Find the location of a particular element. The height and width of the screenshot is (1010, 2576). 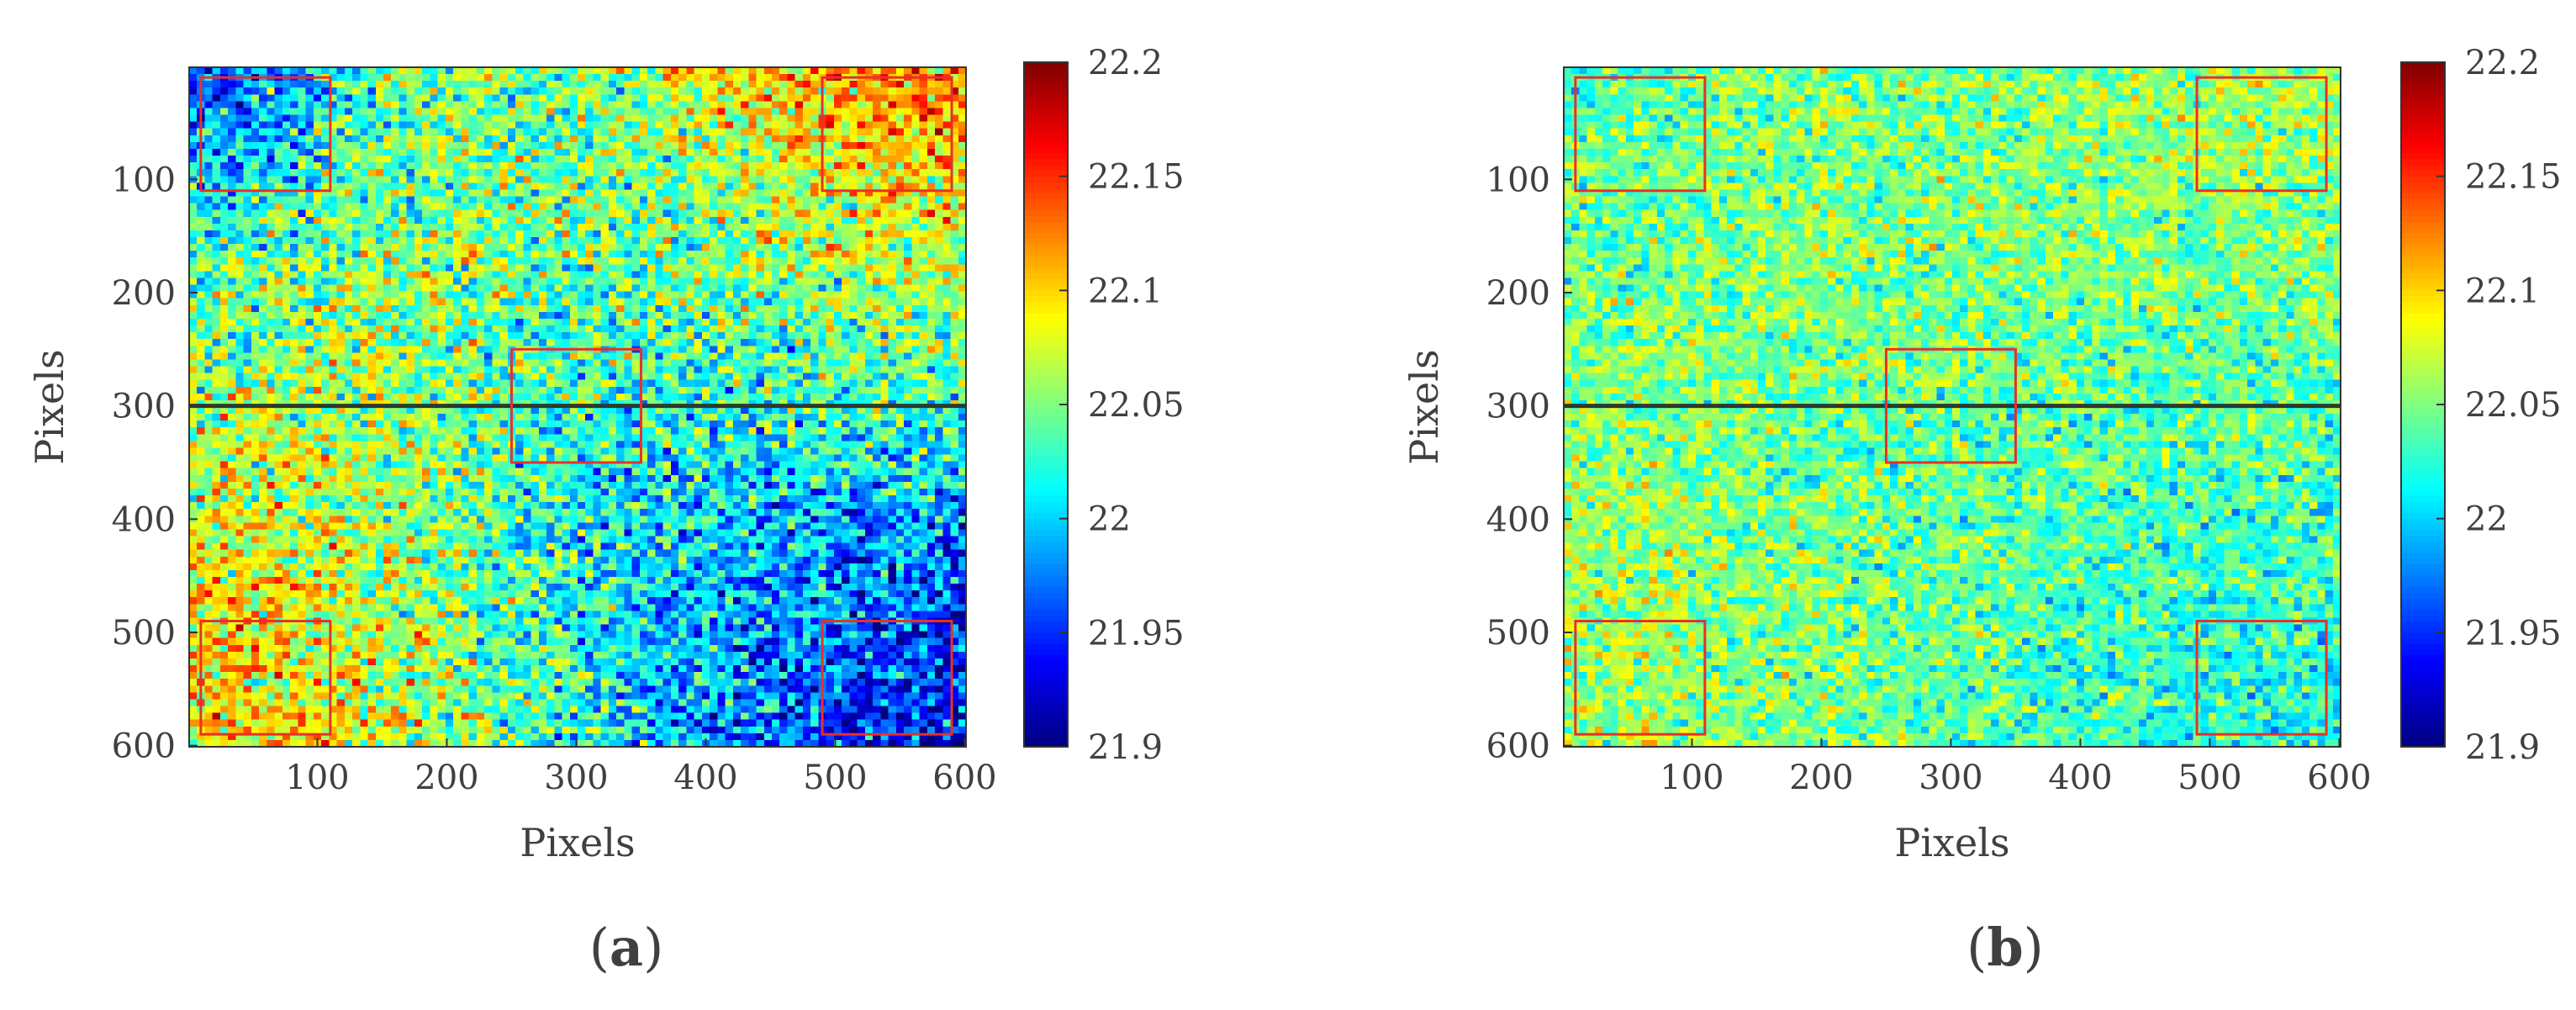

colorbar-tick-labels: 21.9 21.95 22 22.05 22.1 22.15 22.2 is located at coordinates (1122, 405).